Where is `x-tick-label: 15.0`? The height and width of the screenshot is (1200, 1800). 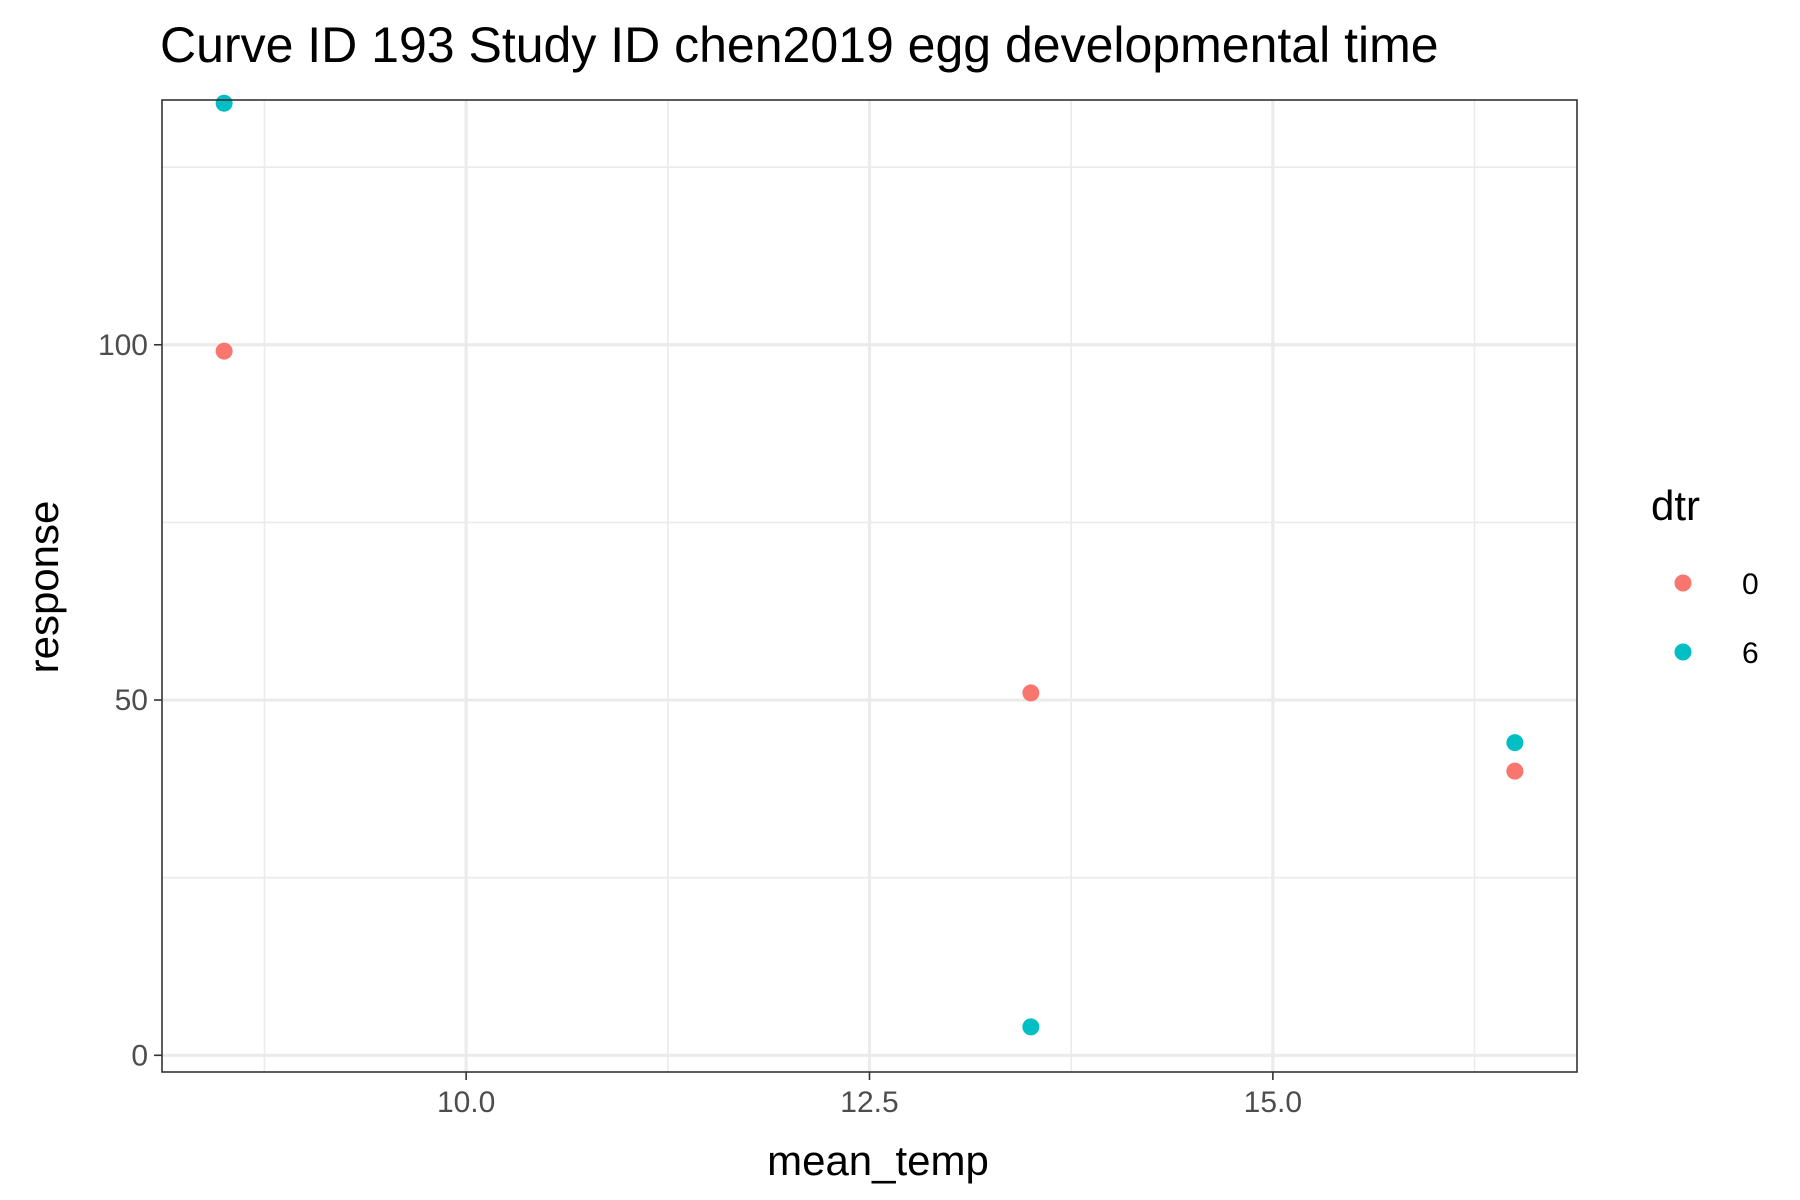 x-tick-label: 15.0 is located at coordinates (1273, 1102).